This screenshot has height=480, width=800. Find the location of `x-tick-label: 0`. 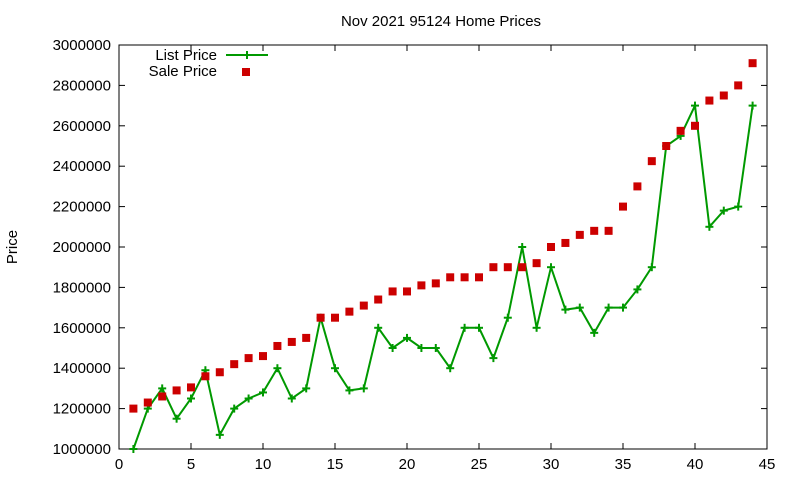

x-tick-label: 0 is located at coordinates (119, 464).